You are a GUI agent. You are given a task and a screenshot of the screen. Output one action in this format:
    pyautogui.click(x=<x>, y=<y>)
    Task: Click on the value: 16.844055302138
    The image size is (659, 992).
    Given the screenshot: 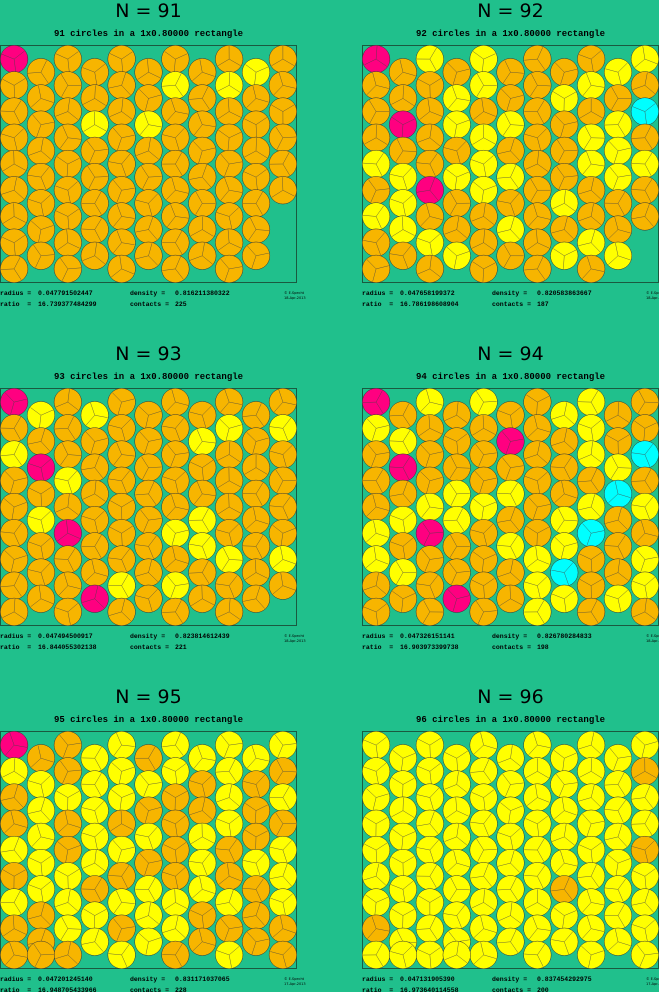 What is the action you would take?
    pyautogui.click(x=67, y=647)
    